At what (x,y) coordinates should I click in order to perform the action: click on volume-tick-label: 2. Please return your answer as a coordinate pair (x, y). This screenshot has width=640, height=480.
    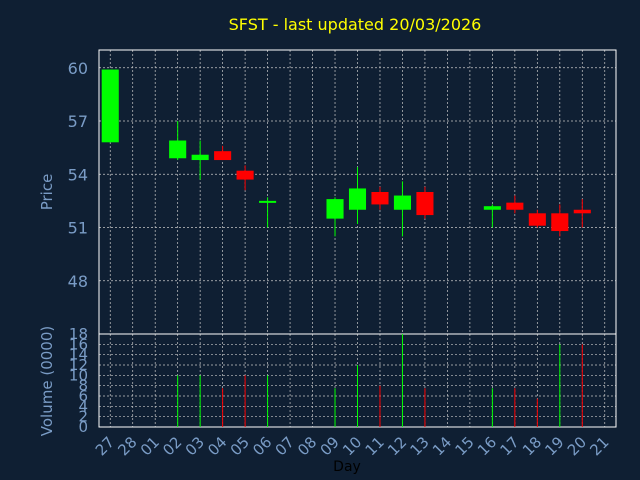
    Looking at the image, I should click on (83, 417).